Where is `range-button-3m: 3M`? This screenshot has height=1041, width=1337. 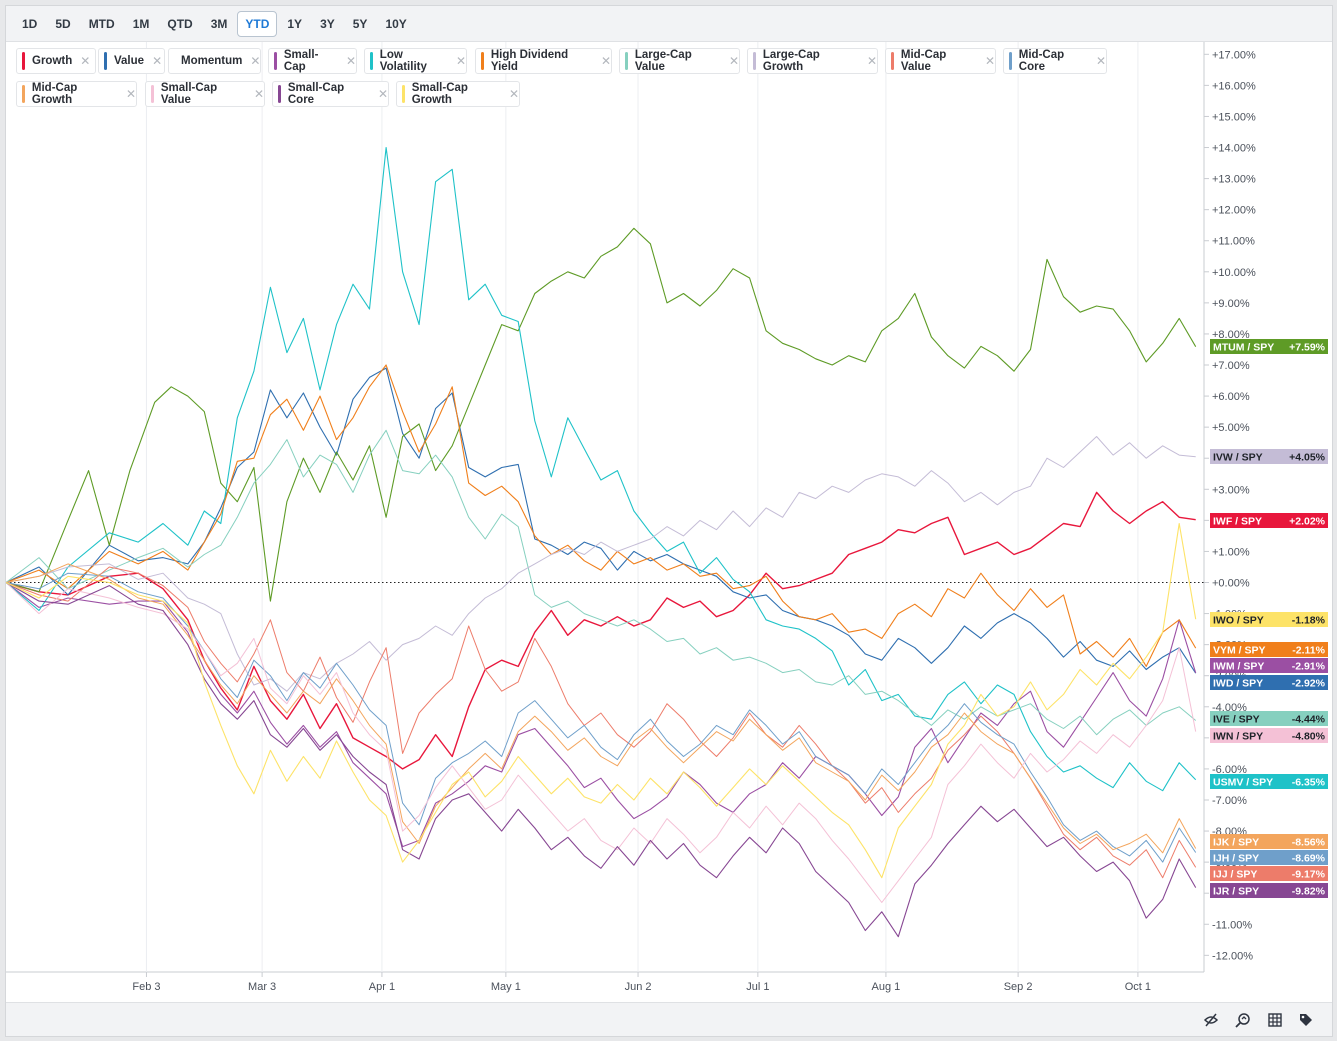 range-button-3m: 3M is located at coordinates (219, 23).